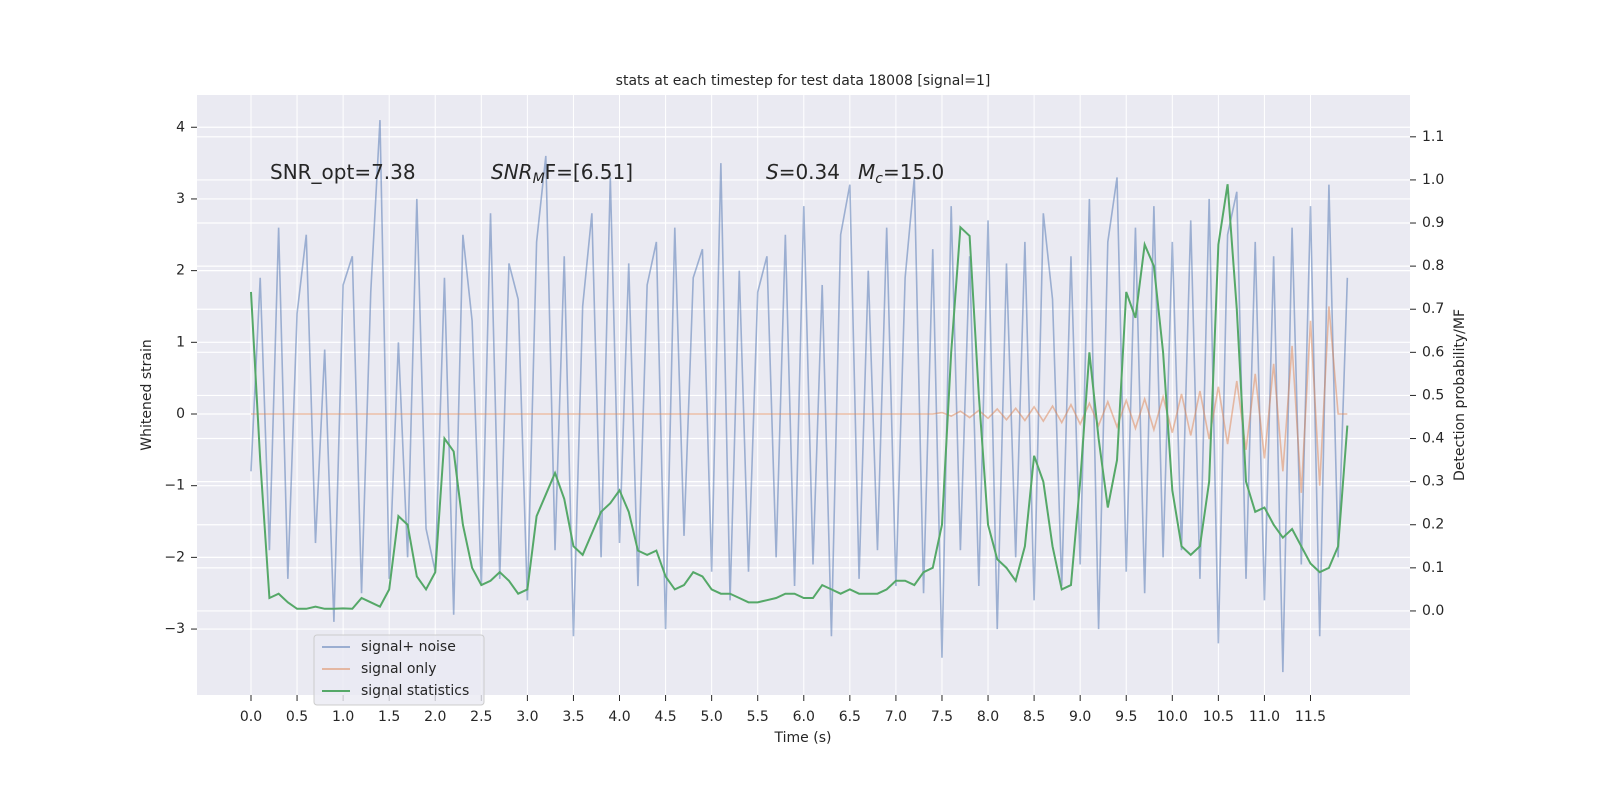 The image size is (1600, 800). Describe the element at coordinates (1126, 717) in the screenshot. I see `x-tick-label: 9.5` at that location.